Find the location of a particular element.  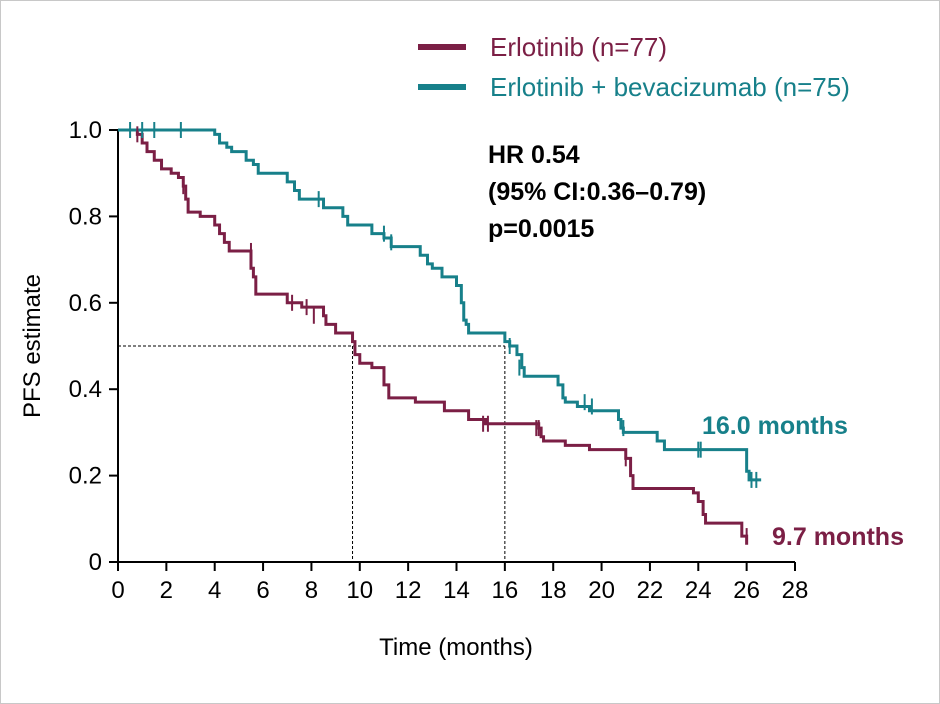

hr-annotation: HR 0.54 (95% CI:0.36–0.79) p=0.0015 is located at coordinates (597, 192).